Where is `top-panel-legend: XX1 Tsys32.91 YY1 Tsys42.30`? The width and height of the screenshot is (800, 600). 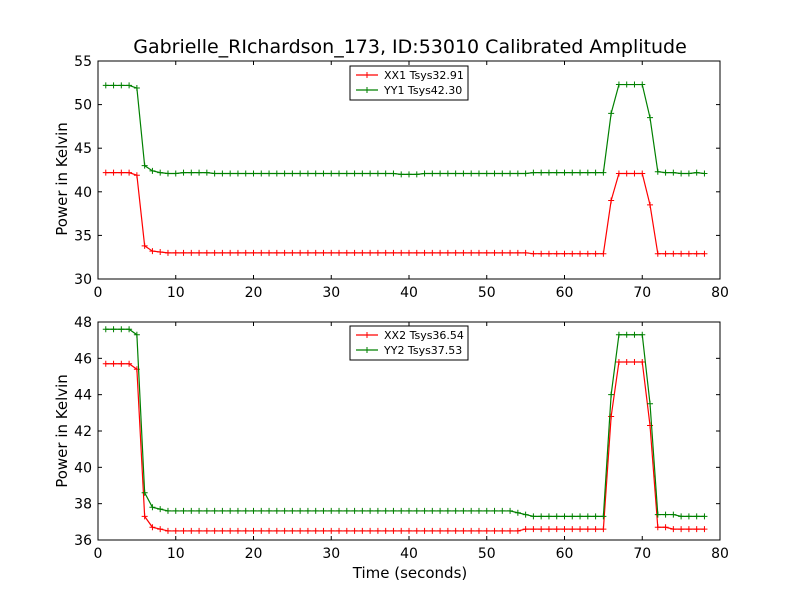
top-panel-legend: XX1 Tsys32.91 YY1 Tsys42.30 is located at coordinates (409, 83).